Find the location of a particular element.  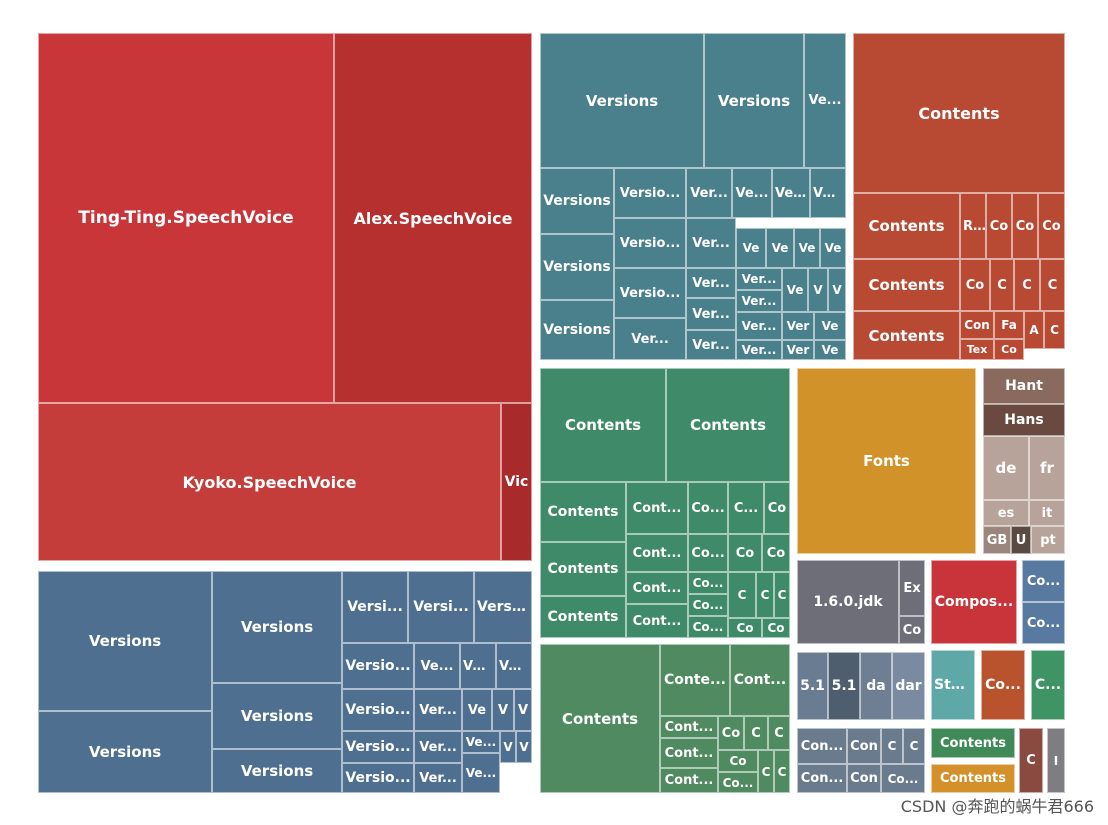

treemap-cell-label: 1.6.0.jdk is located at coordinates (848, 602).